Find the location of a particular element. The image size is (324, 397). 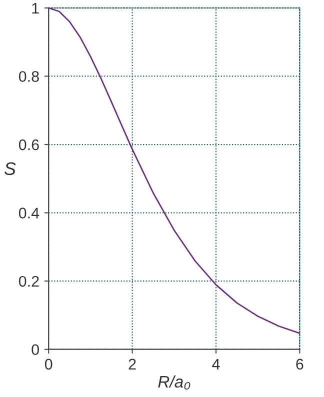

x-tick-label: 6 is located at coordinates (300, 364).